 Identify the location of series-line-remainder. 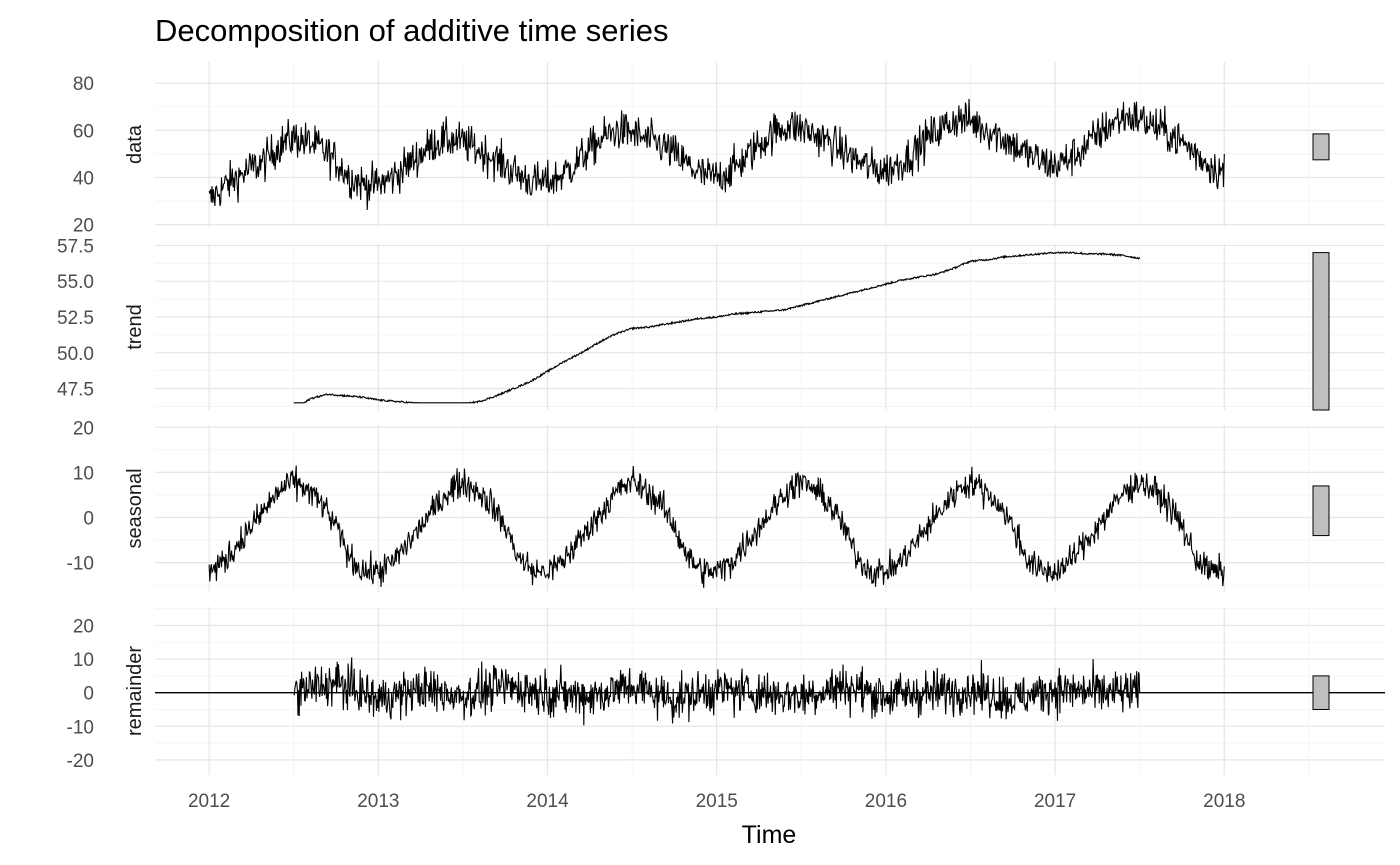
(717, 691).